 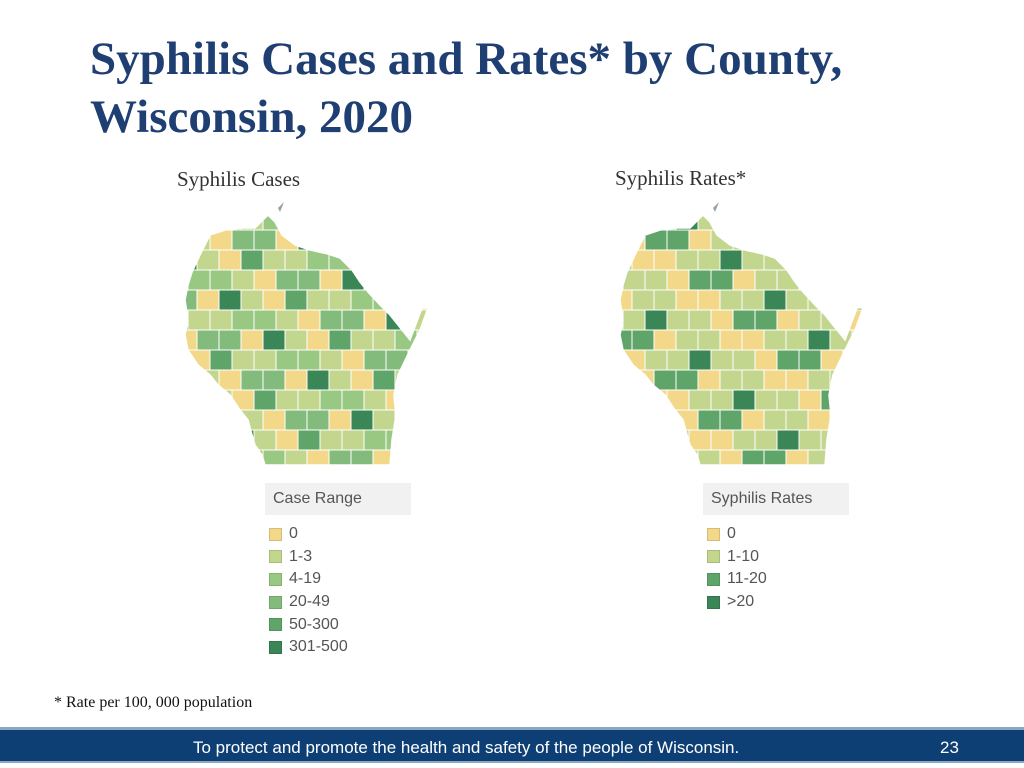 What do you see at coordinates (776, 548) in the screenshot?
I see `rates-legend: Syphilis Rates 0 1-10 11-20 >20` at bounding box center [776, 548].